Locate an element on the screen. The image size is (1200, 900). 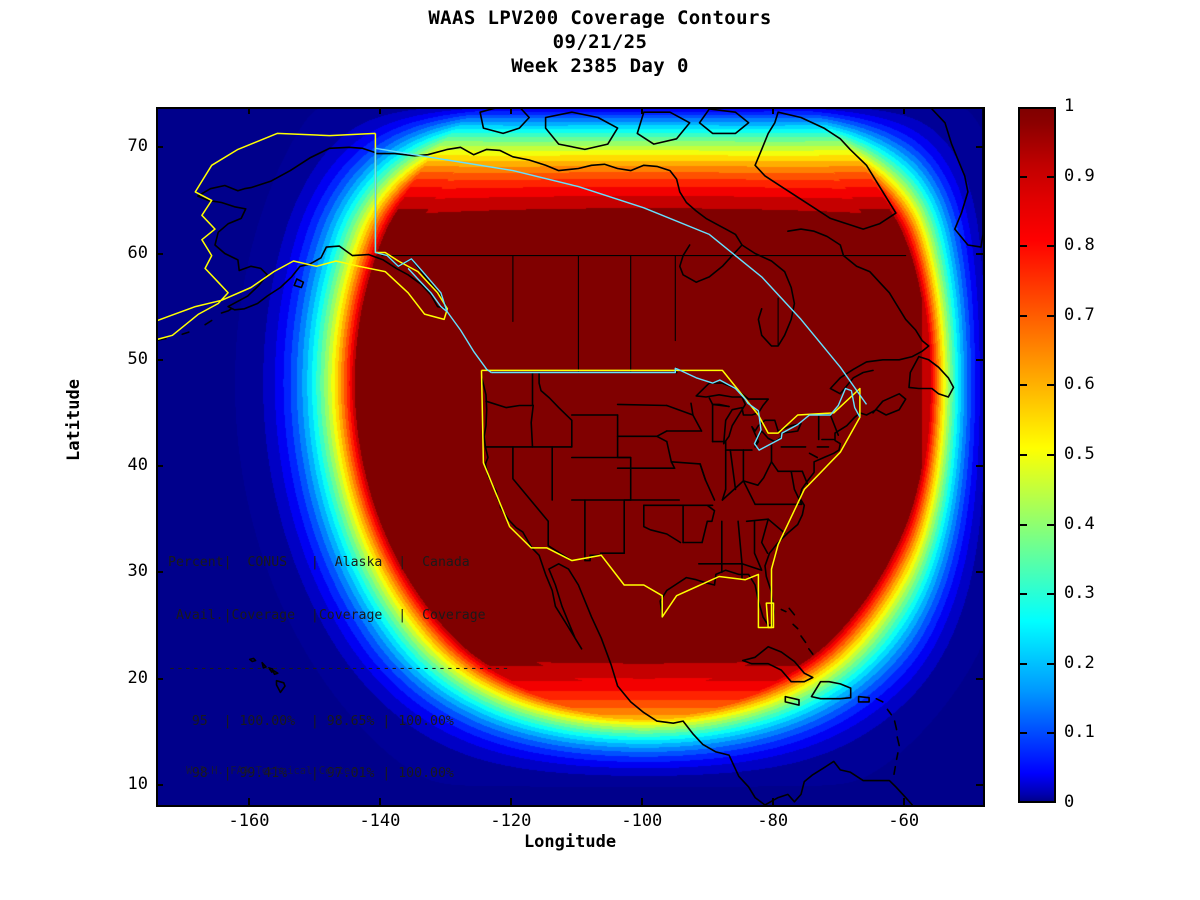
colorbar-tick-label: 0.7 is located at coordinates (1079, 314).